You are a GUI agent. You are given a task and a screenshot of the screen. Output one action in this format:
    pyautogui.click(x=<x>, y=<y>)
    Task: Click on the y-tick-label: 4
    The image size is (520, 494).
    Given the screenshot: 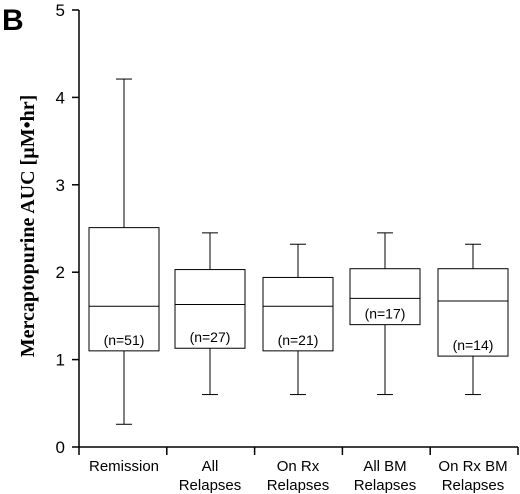 What is the action you would take?
    pyautogui.click(x=60, y=97)
    